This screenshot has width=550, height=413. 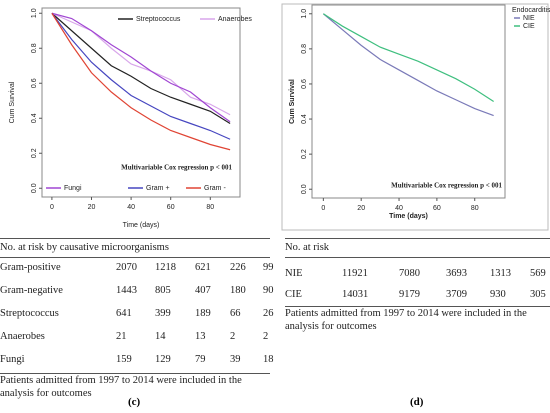 I want to click on cell: 1443, so click(x=126, y=290).